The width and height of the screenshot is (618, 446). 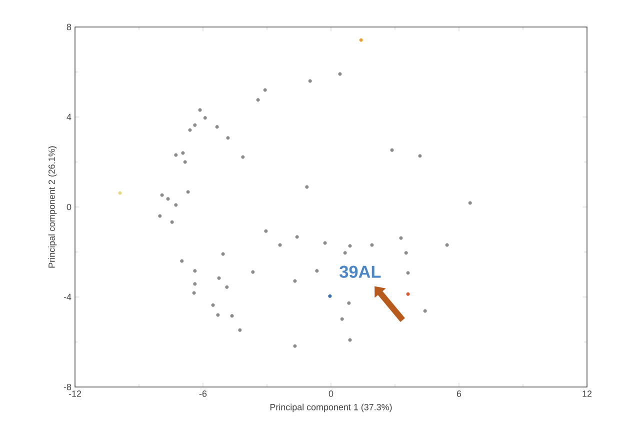 I want to click on x-tick-label: 6, so click(x=459, y=393).